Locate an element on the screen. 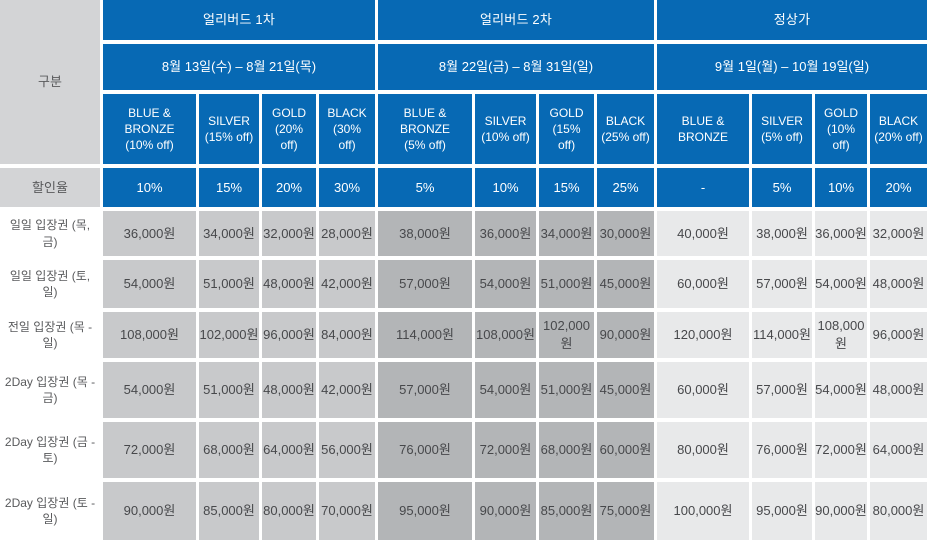  tier-header-blue-bronze: BLUE & BRONZE is located at coordinates (703, 129).